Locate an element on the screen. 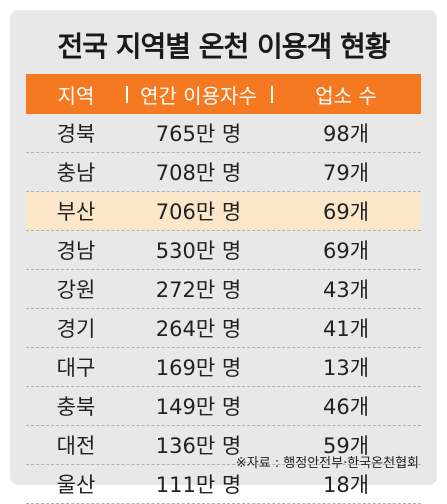 This screenshot has height=504, width=447. region-cell: 충남 is located at coordinates (76, 173).